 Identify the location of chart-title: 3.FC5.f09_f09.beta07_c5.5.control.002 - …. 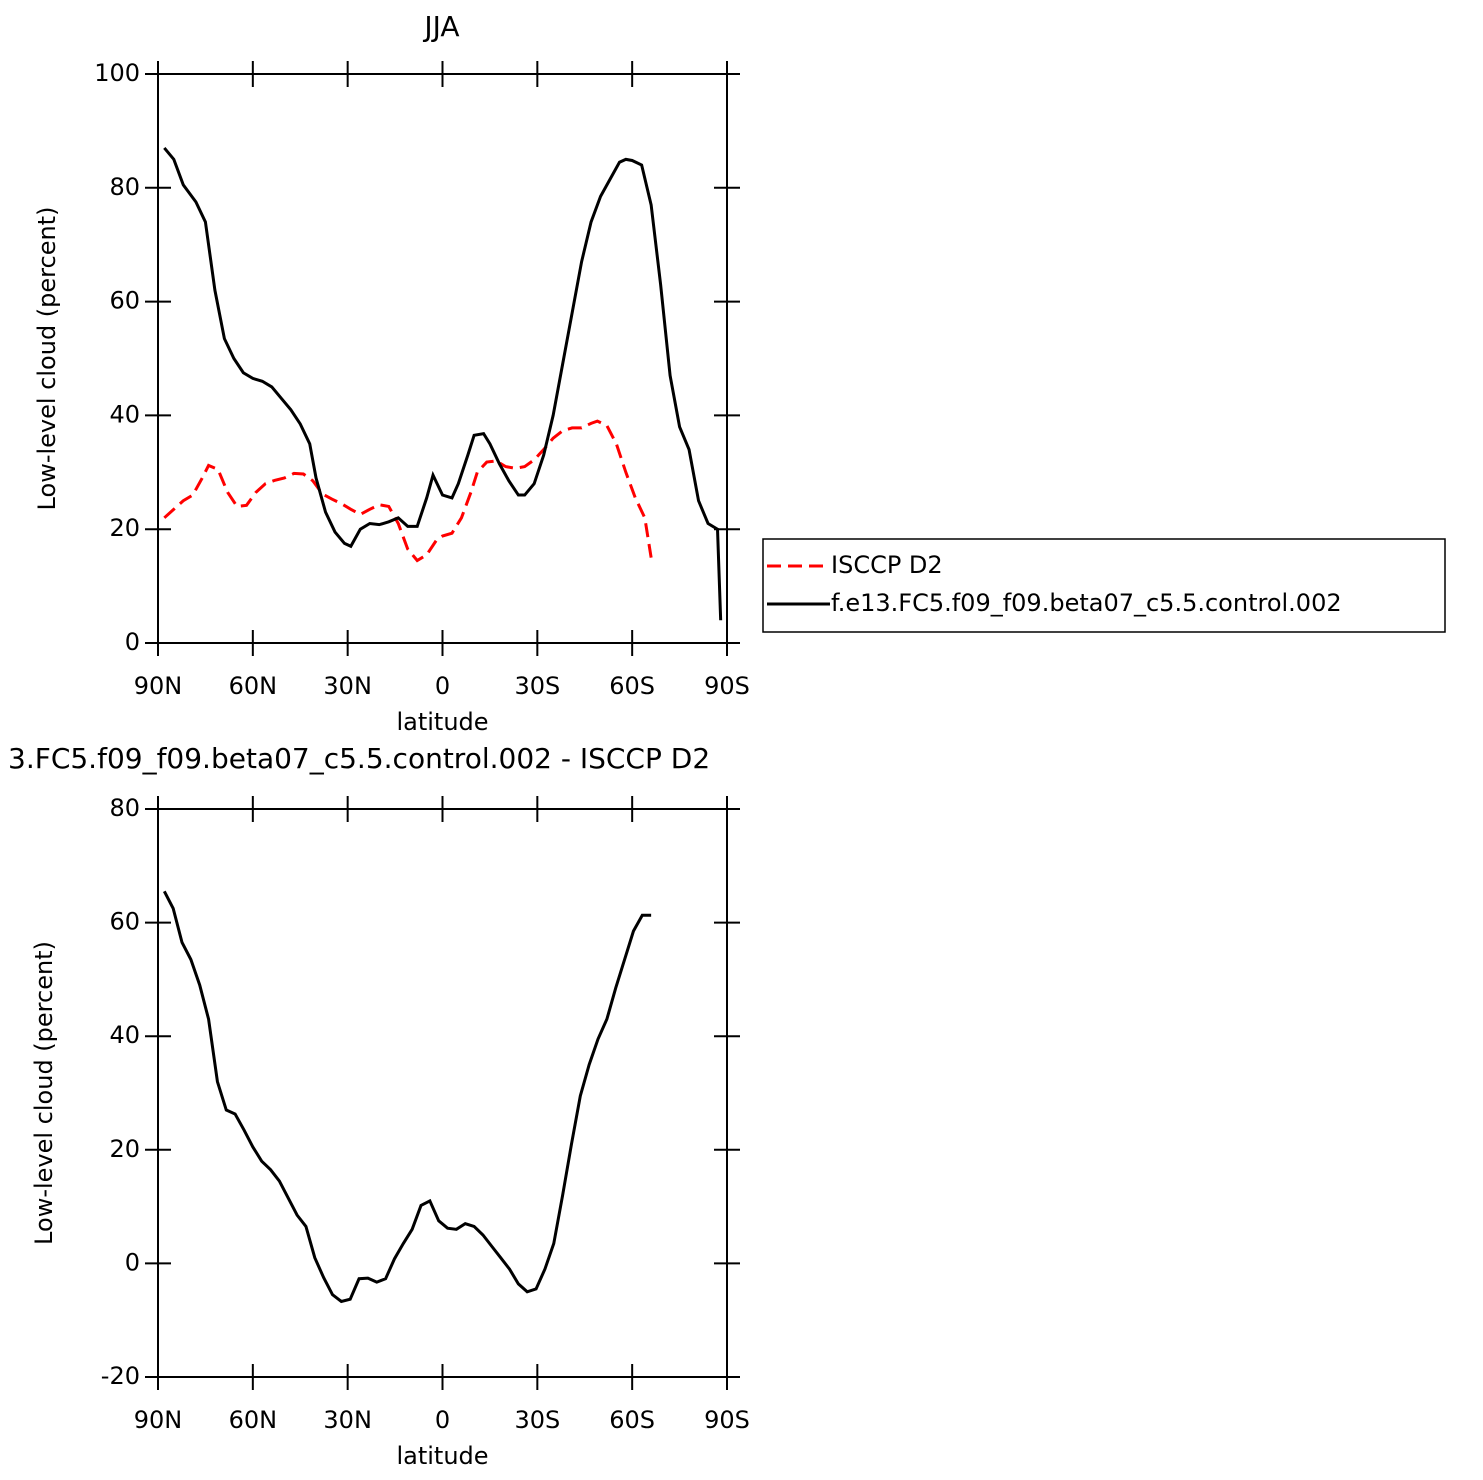
(359, 758).